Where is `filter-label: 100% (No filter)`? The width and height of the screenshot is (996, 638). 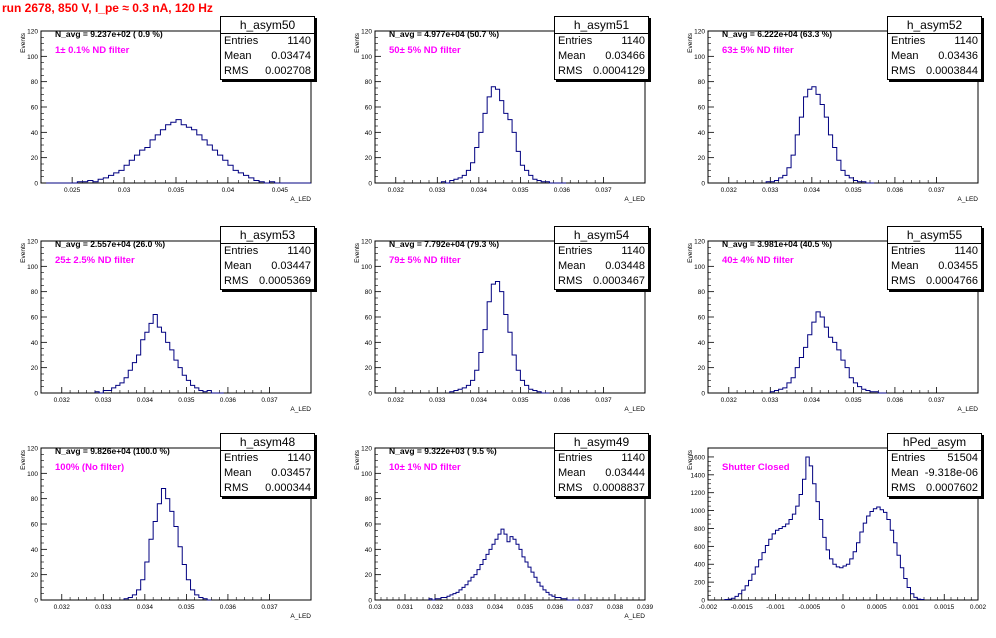
filter-label: 100% (No filter) is located at coordinates (90, 467).